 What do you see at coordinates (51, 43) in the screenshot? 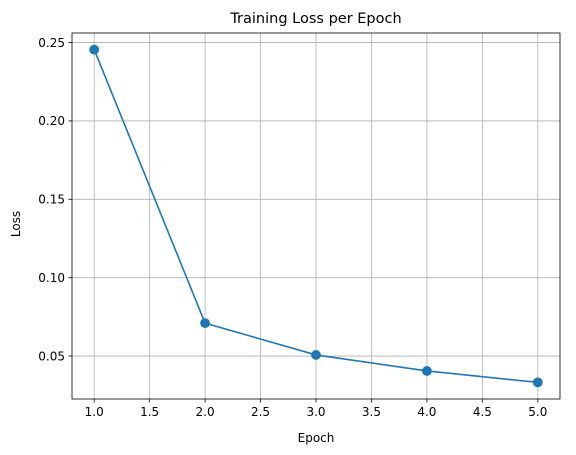
I see `y-tick-label: 0.25` at bounding box center [51, 43].